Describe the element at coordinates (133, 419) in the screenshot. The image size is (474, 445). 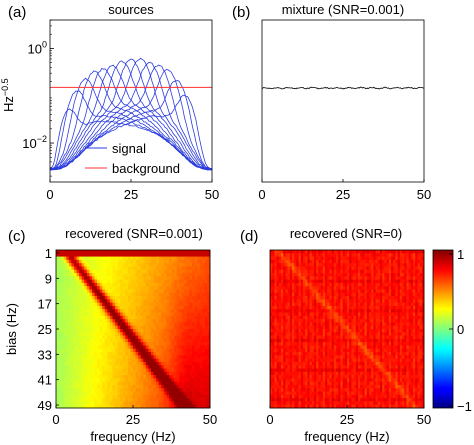
I see `x-tick-label: 25` at that location.